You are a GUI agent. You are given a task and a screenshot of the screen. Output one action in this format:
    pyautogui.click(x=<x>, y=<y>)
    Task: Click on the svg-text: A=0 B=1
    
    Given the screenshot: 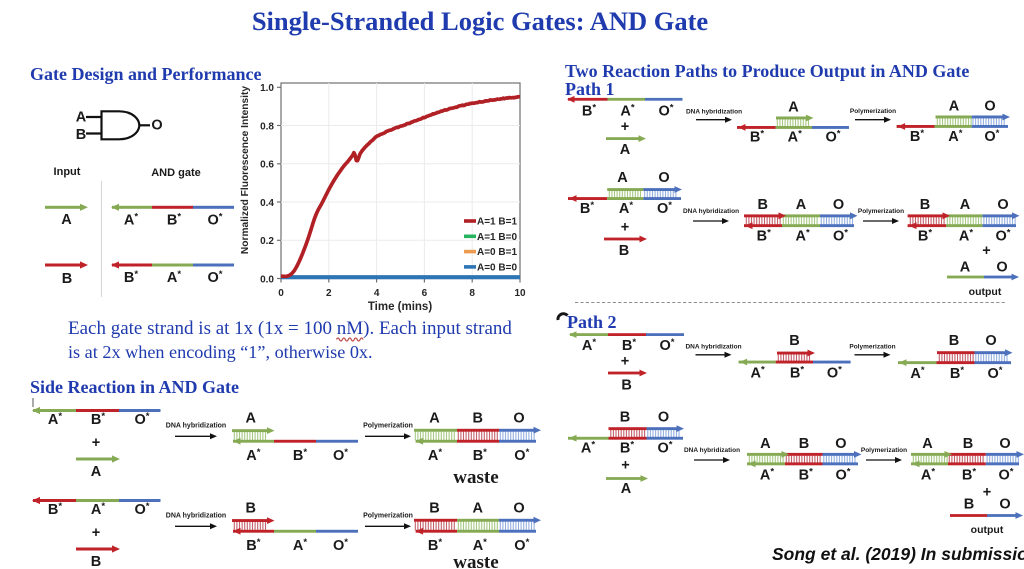 What is the action you would take?
    pyautogui.click(x=497, y=252)
    